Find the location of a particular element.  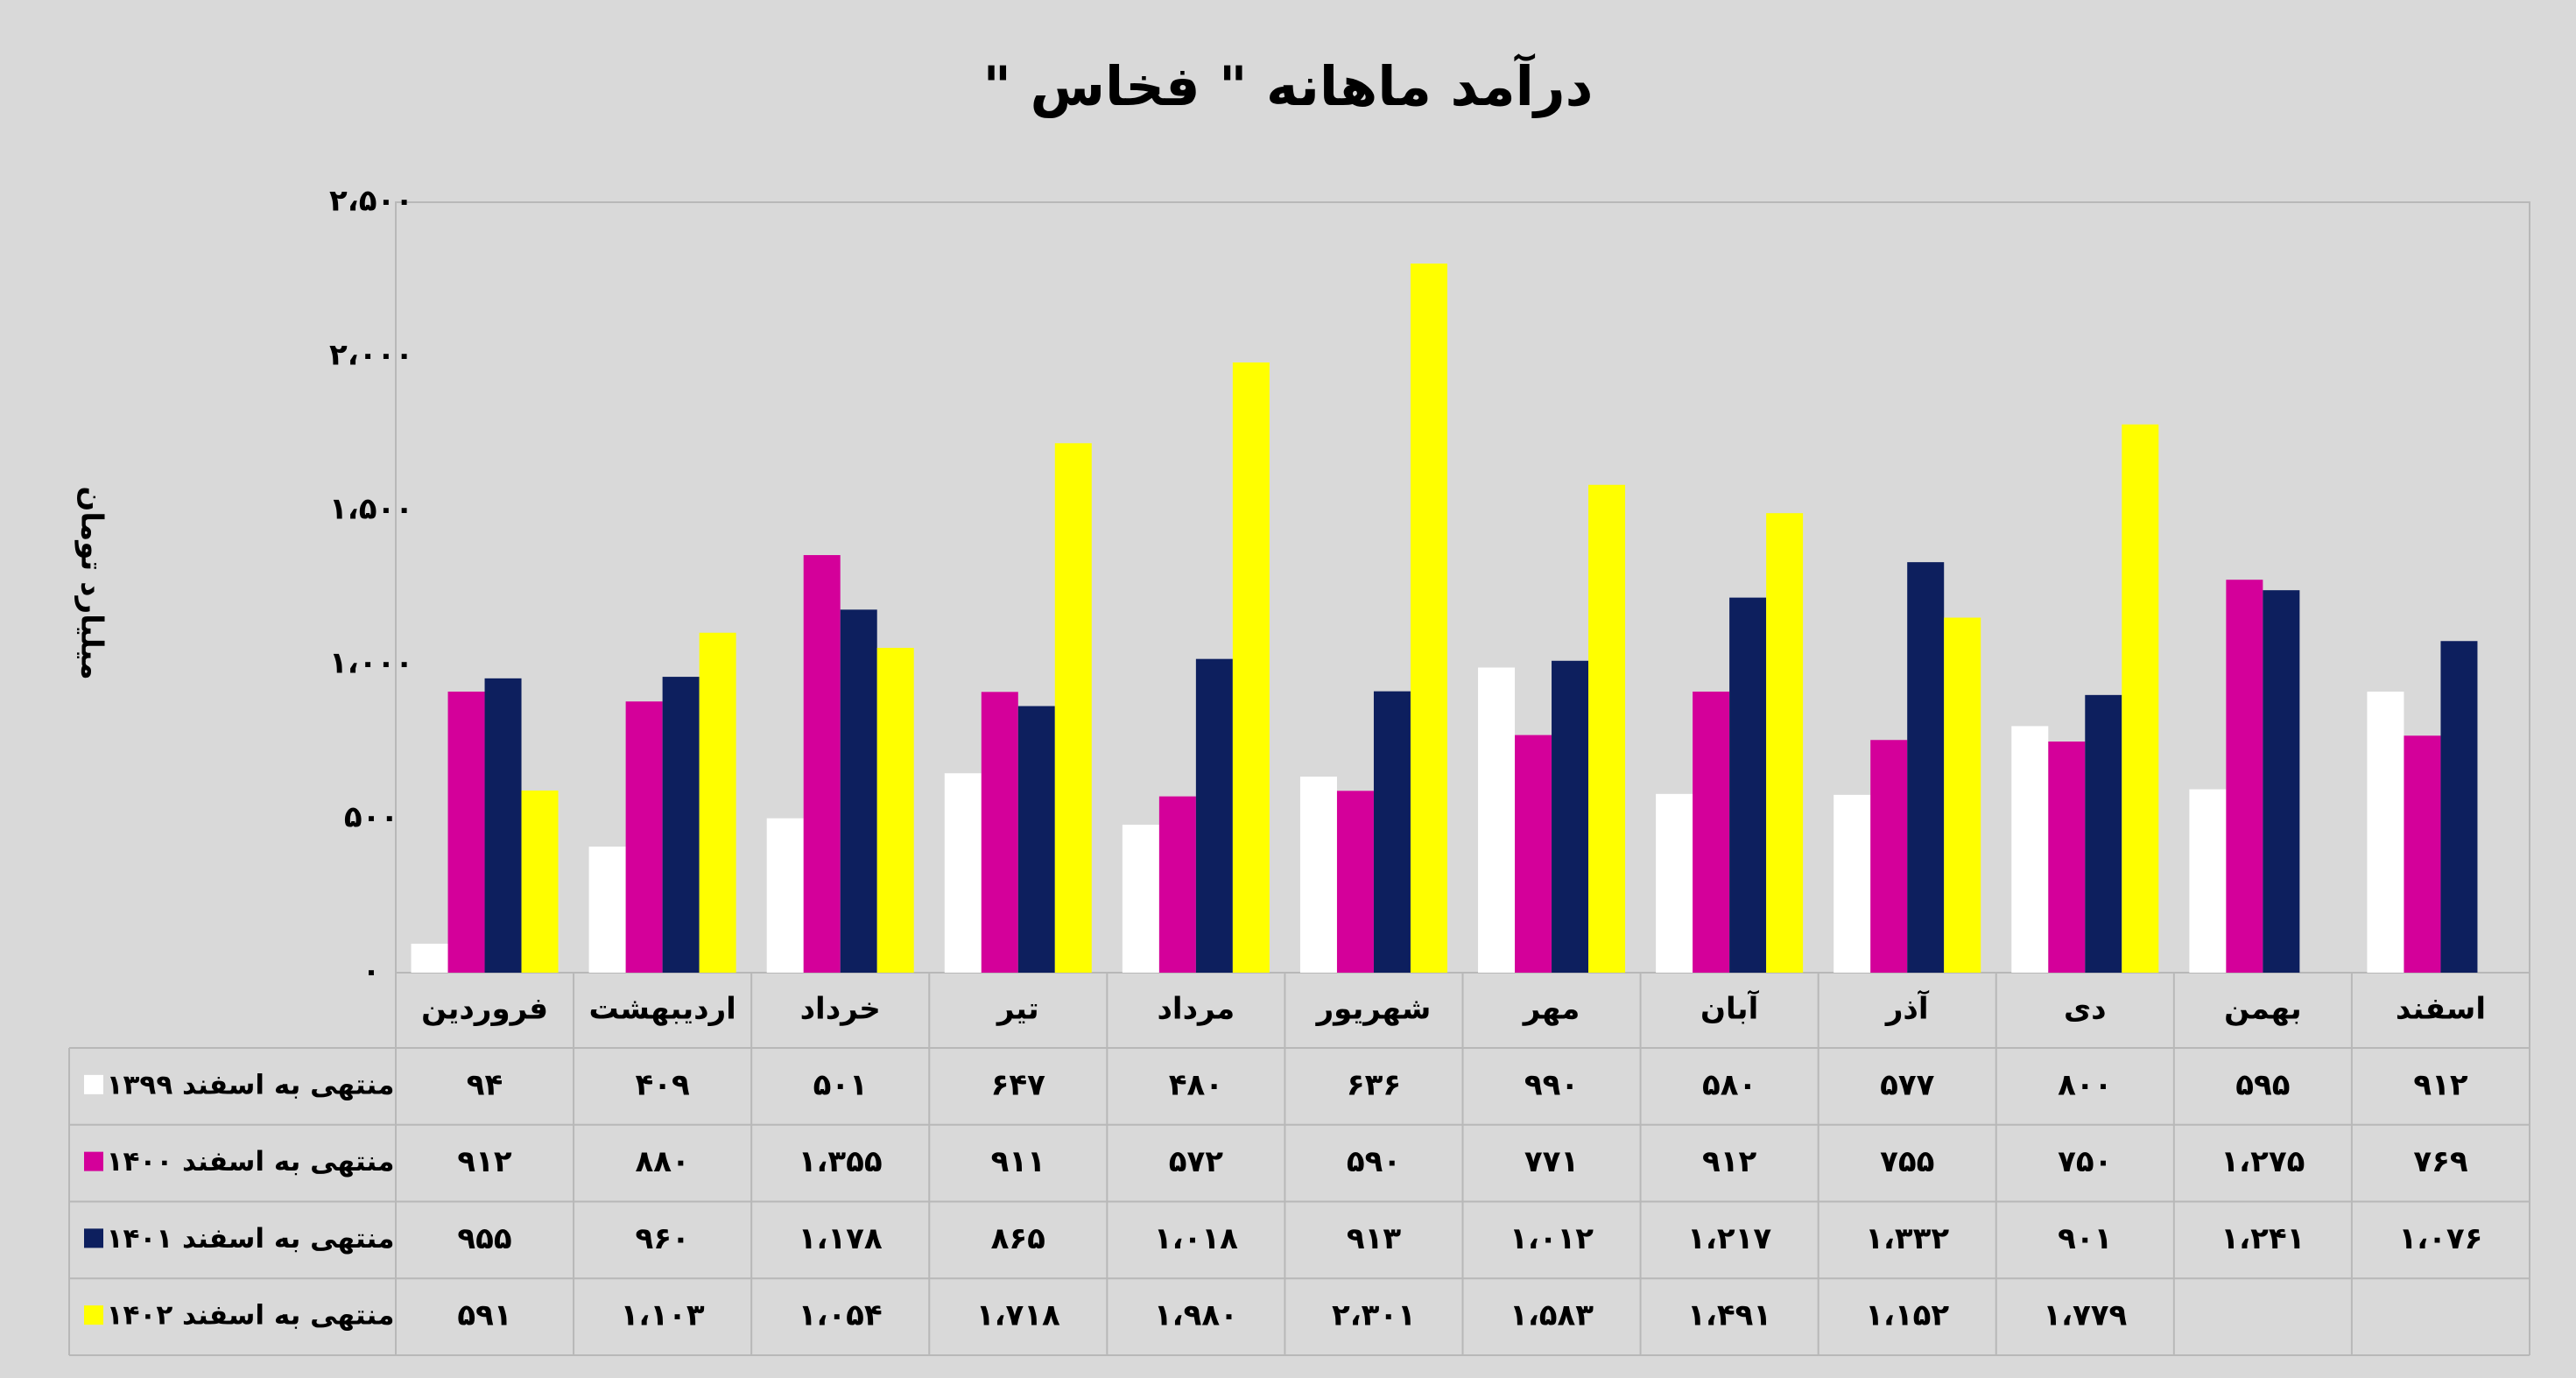

table-value: ۱،۷۱۸ is located at coordinates (1018, 1315).